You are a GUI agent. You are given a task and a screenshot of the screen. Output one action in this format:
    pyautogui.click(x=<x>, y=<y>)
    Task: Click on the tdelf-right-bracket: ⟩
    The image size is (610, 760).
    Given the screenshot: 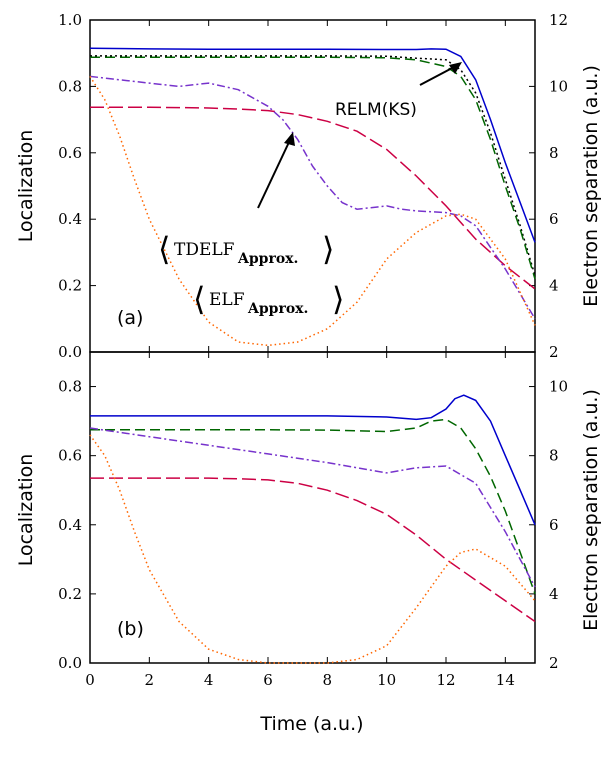 What is the action you would take?
    pyautogui.click(x=328, y=249)
    